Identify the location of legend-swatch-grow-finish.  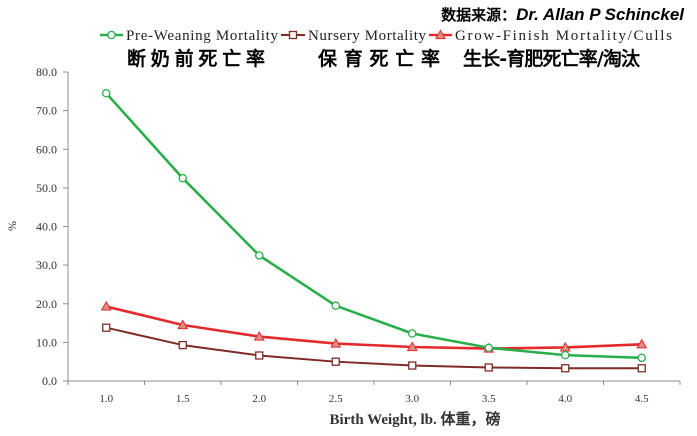
(440, 34).